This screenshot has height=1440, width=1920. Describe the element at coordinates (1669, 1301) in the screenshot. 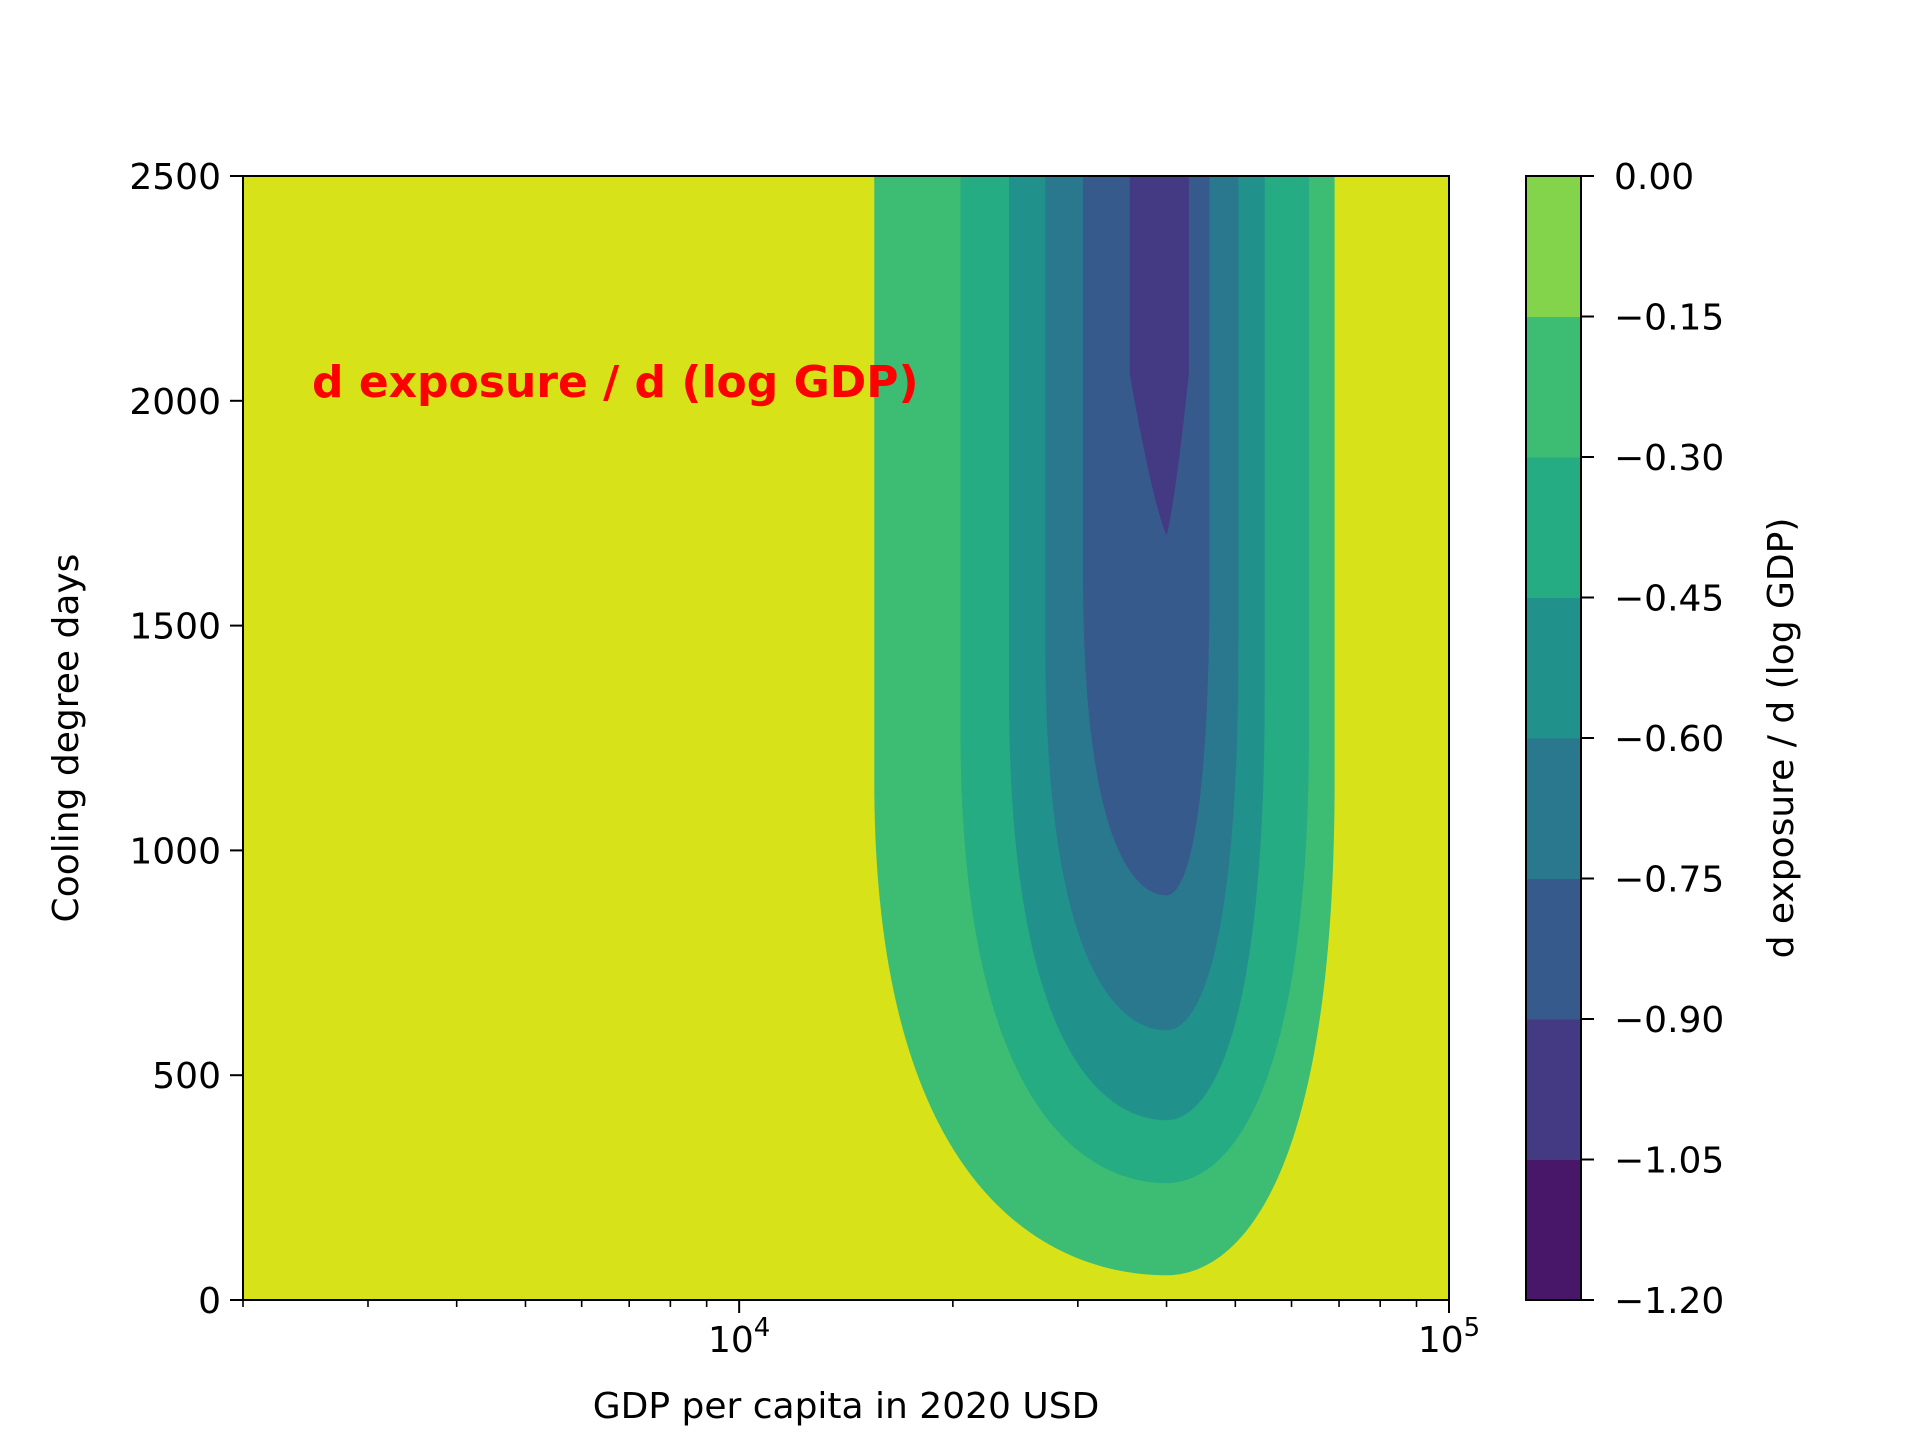

I see `colorbar-tick-label: −1.20` at that location.